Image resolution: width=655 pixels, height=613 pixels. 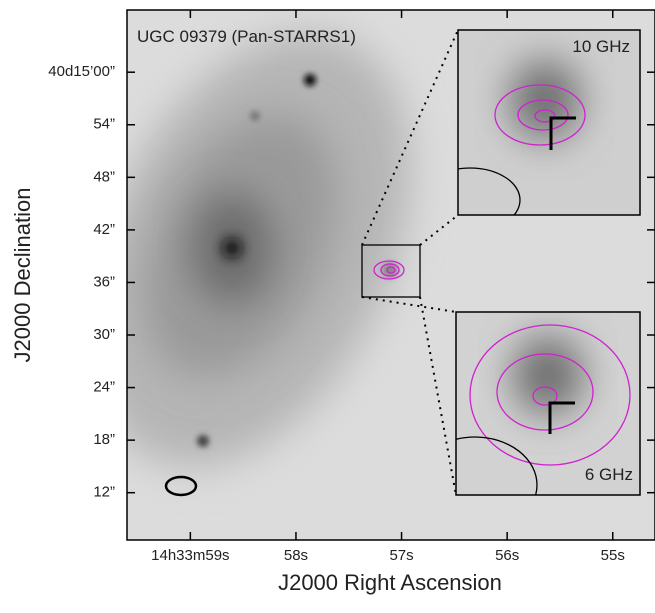 I want to click on zoom-box, so click(x=391, y=271).